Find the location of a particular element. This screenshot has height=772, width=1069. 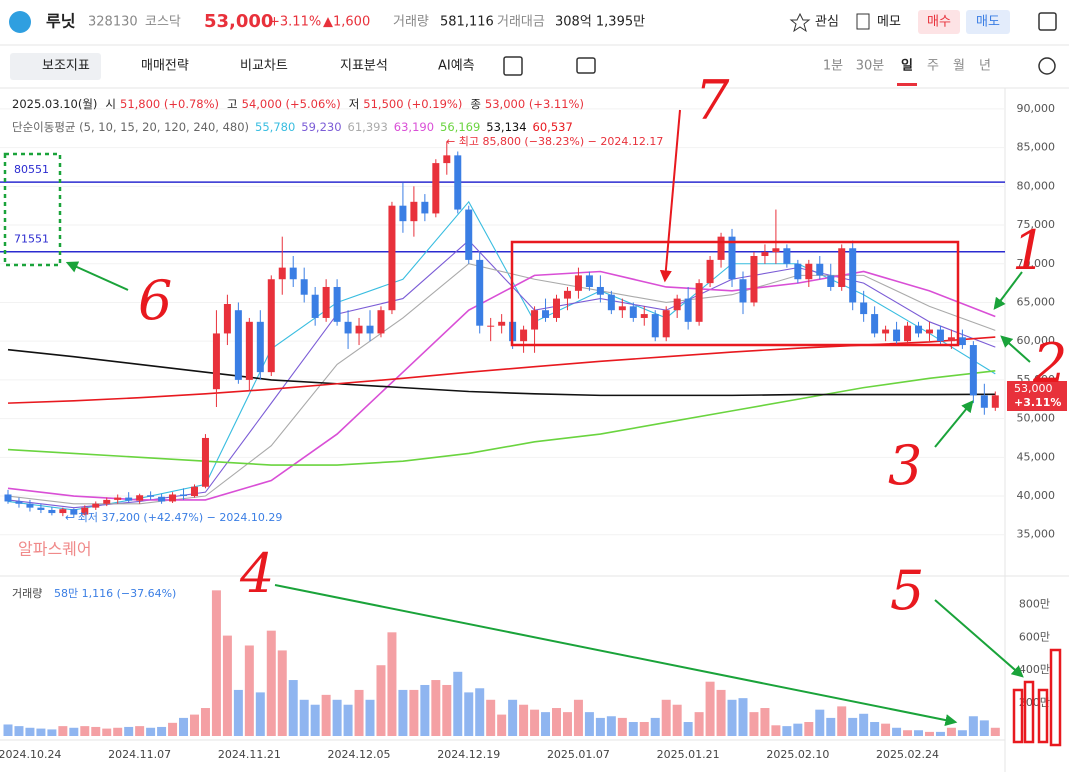

camera-icon is located at coordinates (586, 65).